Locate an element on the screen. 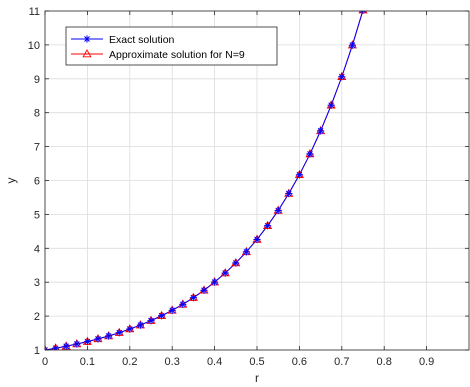  y-tick-label: 11 is located at coordinates (34, 12).